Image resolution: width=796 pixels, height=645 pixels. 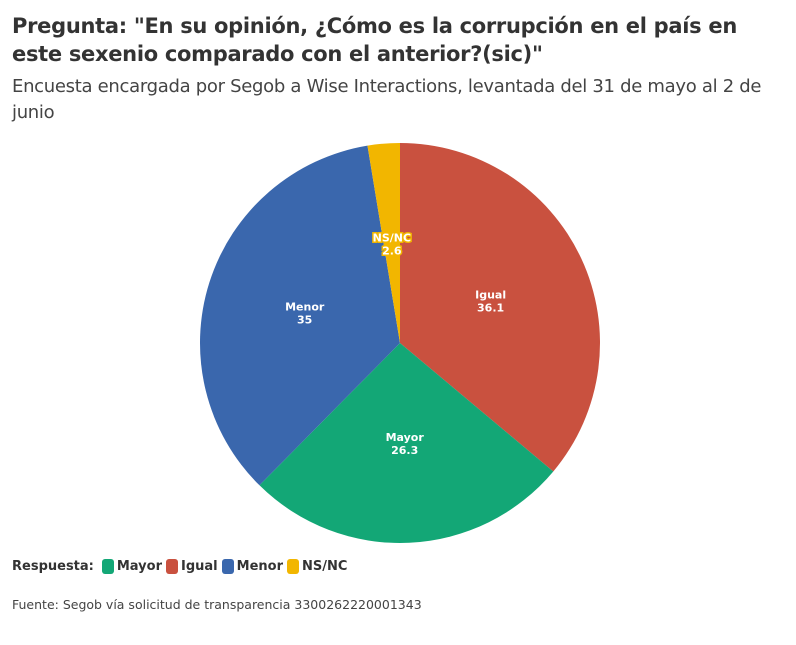 I want to click on data-label: Menor 35, so click(x=305, y=314).